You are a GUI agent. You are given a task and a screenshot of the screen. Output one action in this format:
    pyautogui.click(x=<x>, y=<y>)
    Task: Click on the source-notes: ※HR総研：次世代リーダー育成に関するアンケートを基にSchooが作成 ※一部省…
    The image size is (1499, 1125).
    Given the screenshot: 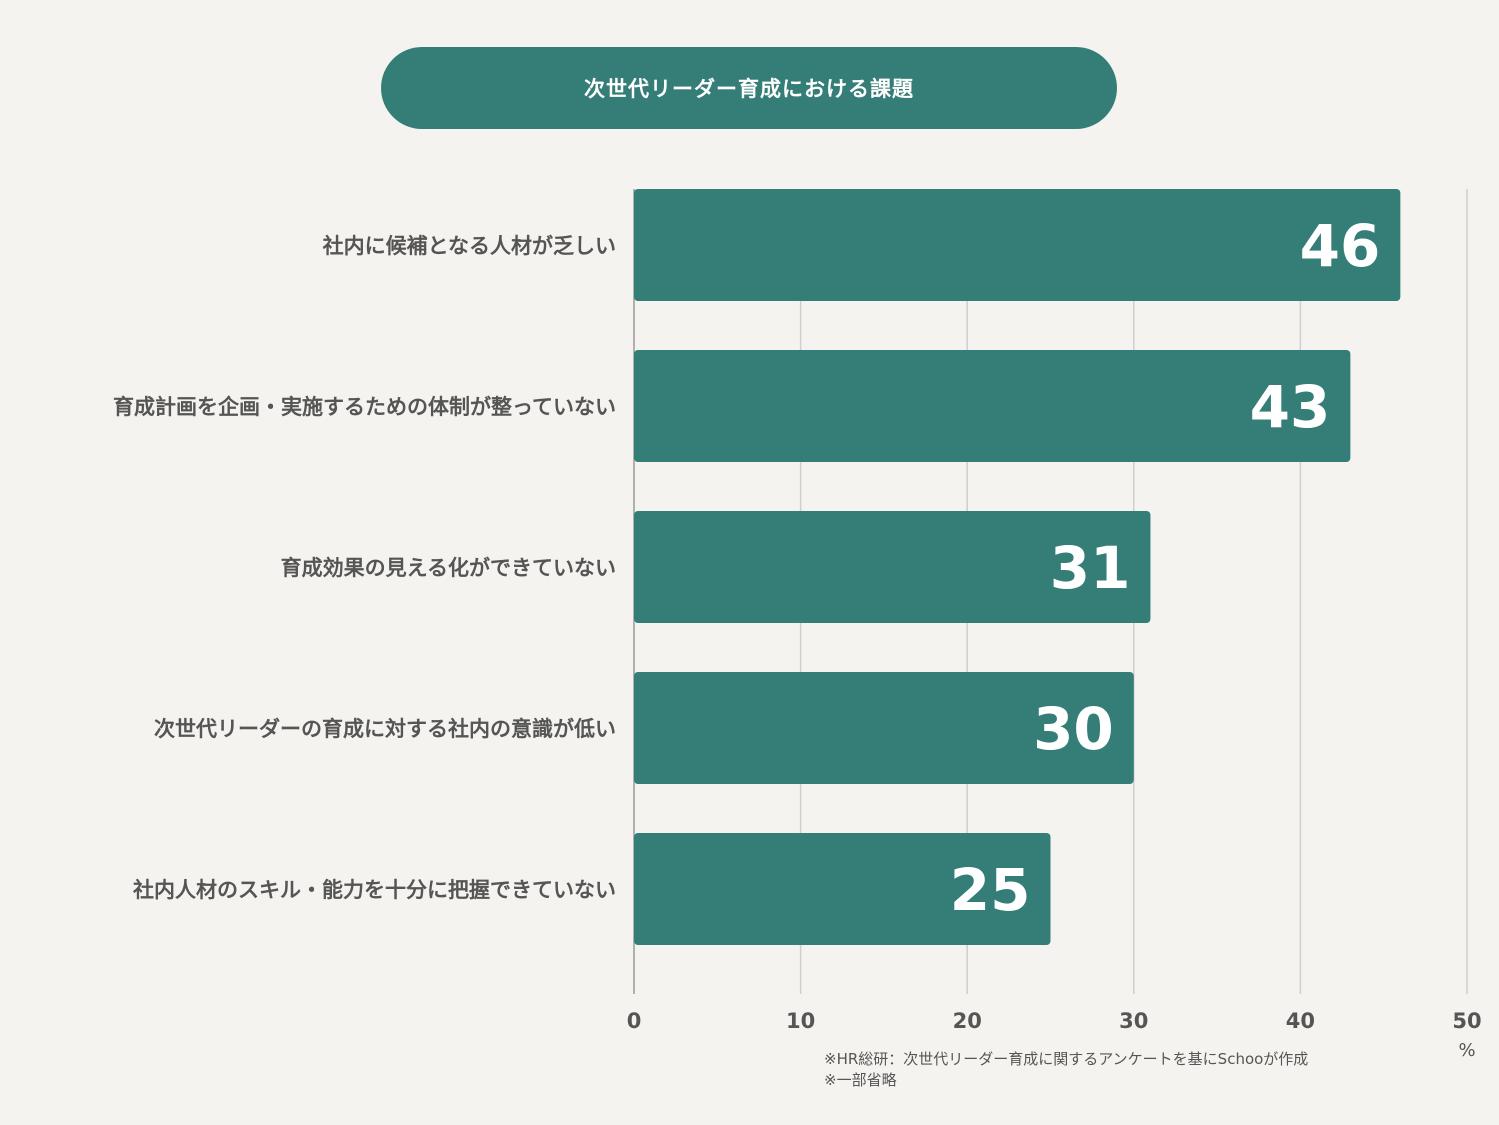 What is the action you would take?
    pyautogui.click(x=1066, y=1070)
    